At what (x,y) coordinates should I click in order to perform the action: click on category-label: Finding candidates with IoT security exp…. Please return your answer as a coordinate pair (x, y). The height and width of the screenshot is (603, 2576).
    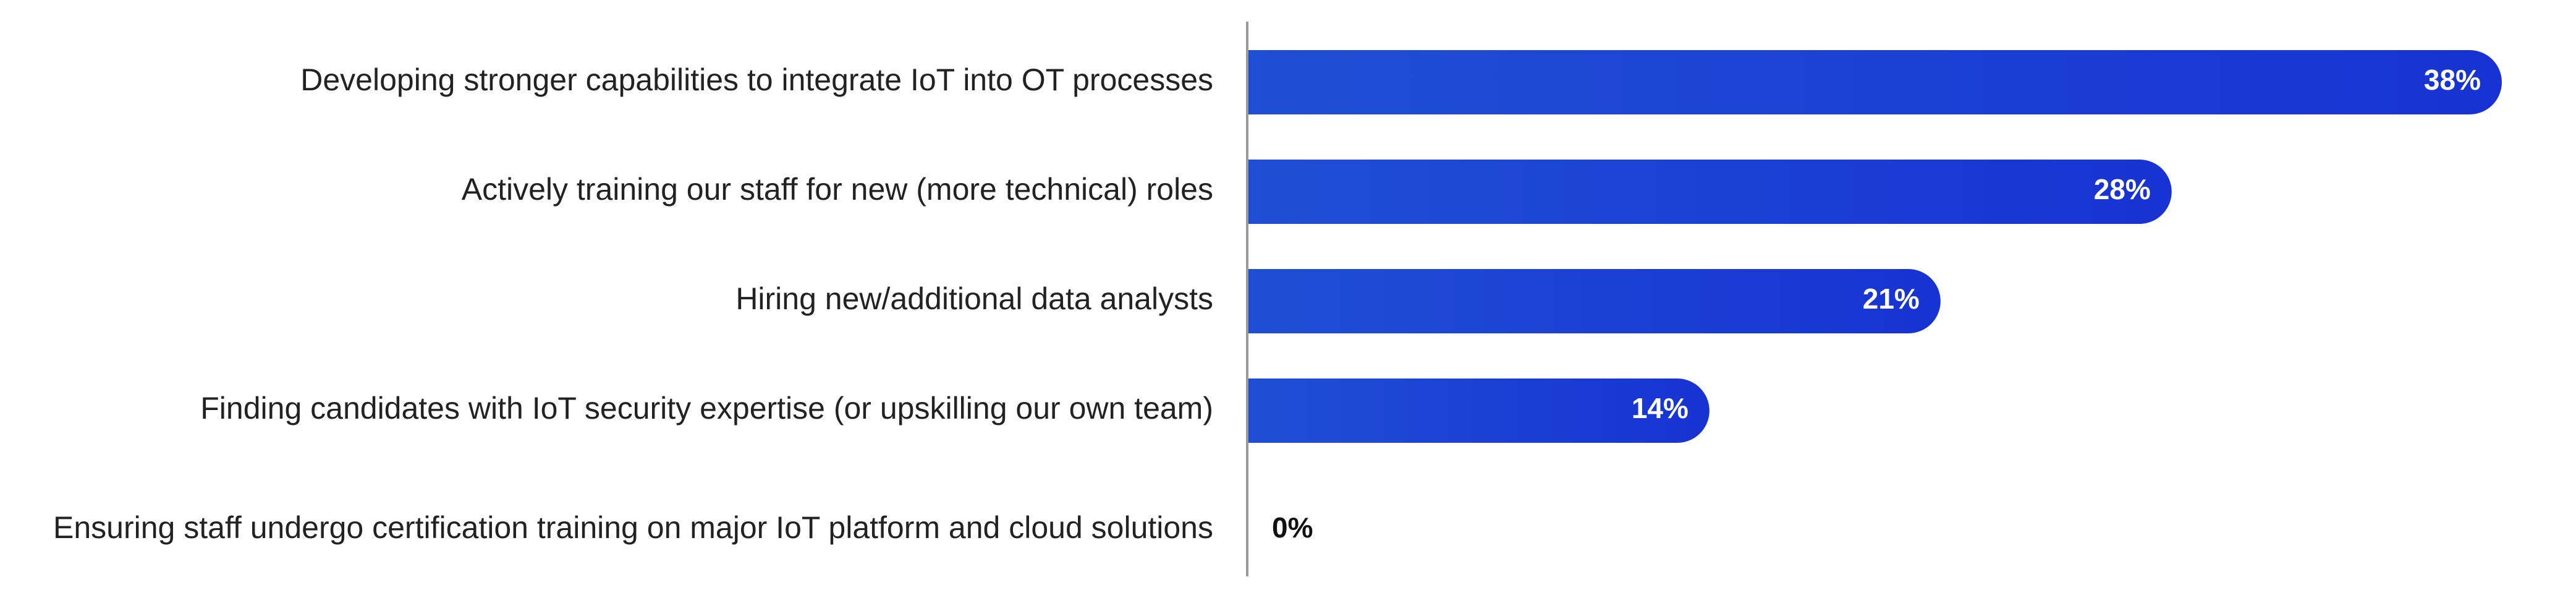
    Looking at the image, I should click on (706, 409).